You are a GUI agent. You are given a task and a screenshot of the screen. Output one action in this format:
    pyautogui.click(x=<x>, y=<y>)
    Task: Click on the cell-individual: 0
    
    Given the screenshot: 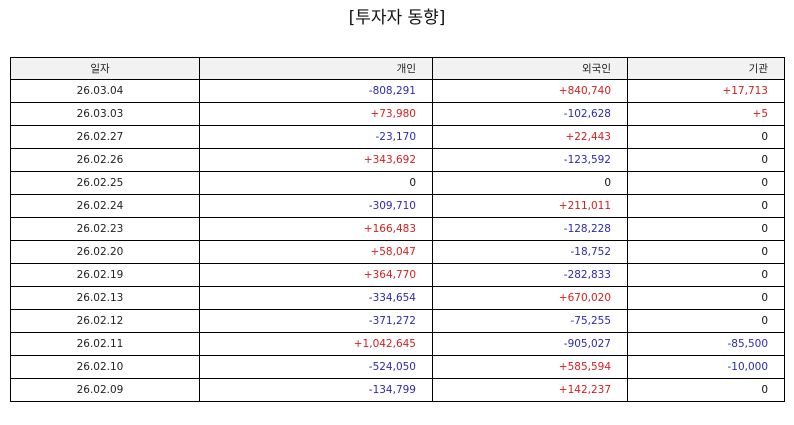 What is the action you would take?
    pyautogui.click(x=316, y=183)
    